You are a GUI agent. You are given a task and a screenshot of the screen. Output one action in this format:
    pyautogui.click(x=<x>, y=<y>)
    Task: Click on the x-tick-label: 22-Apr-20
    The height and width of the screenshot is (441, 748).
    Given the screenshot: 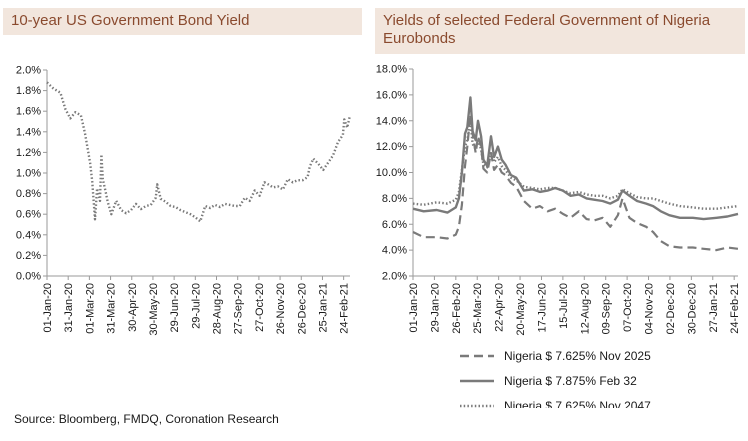 What is the action you would take?
    pyautogui.click(x=500, y=307)
    